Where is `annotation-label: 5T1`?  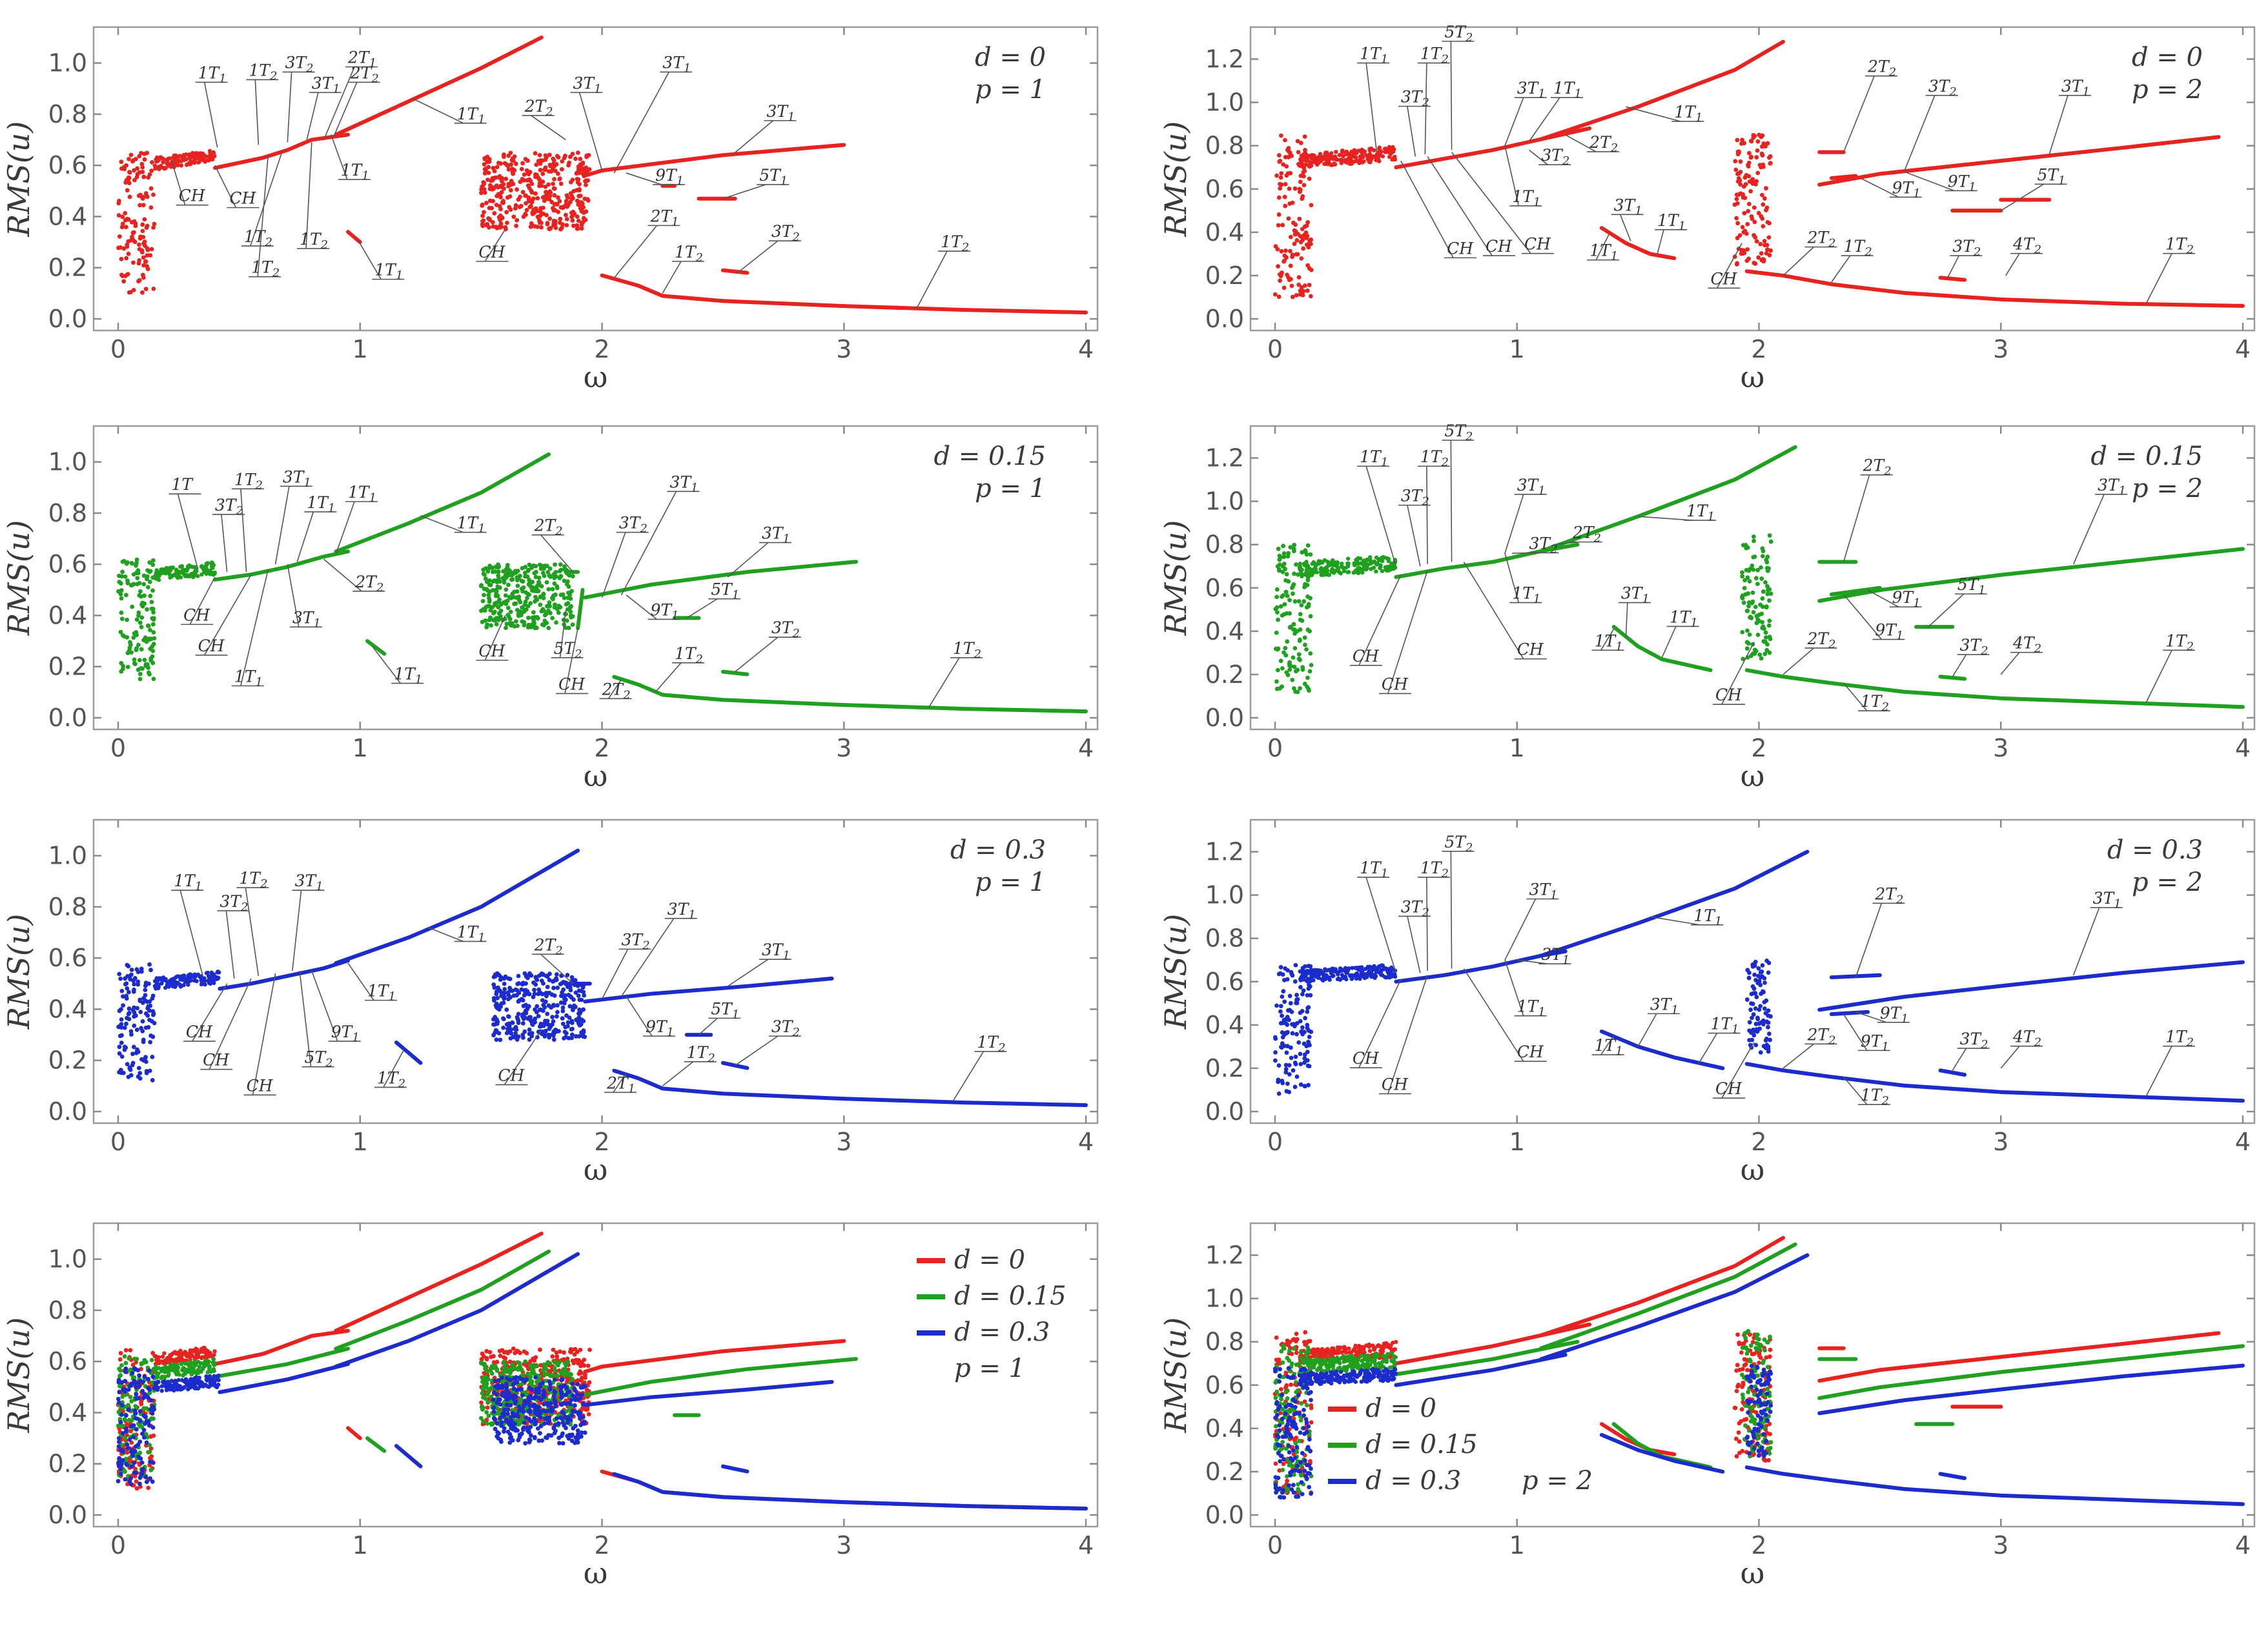 annotation-label: 5T1 is located at coordinates (773, 177).